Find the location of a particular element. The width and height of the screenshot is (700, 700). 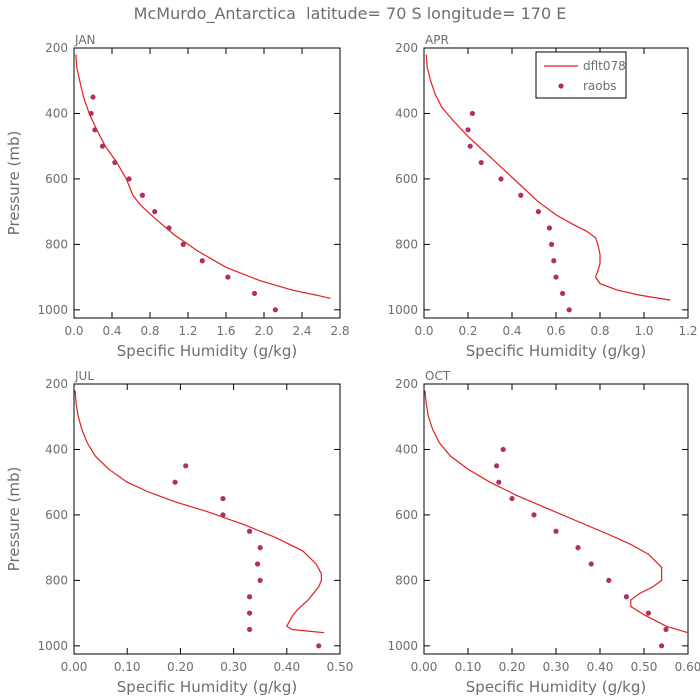

panel-jul-series-dflt078 is located at coordinates (199, 512).